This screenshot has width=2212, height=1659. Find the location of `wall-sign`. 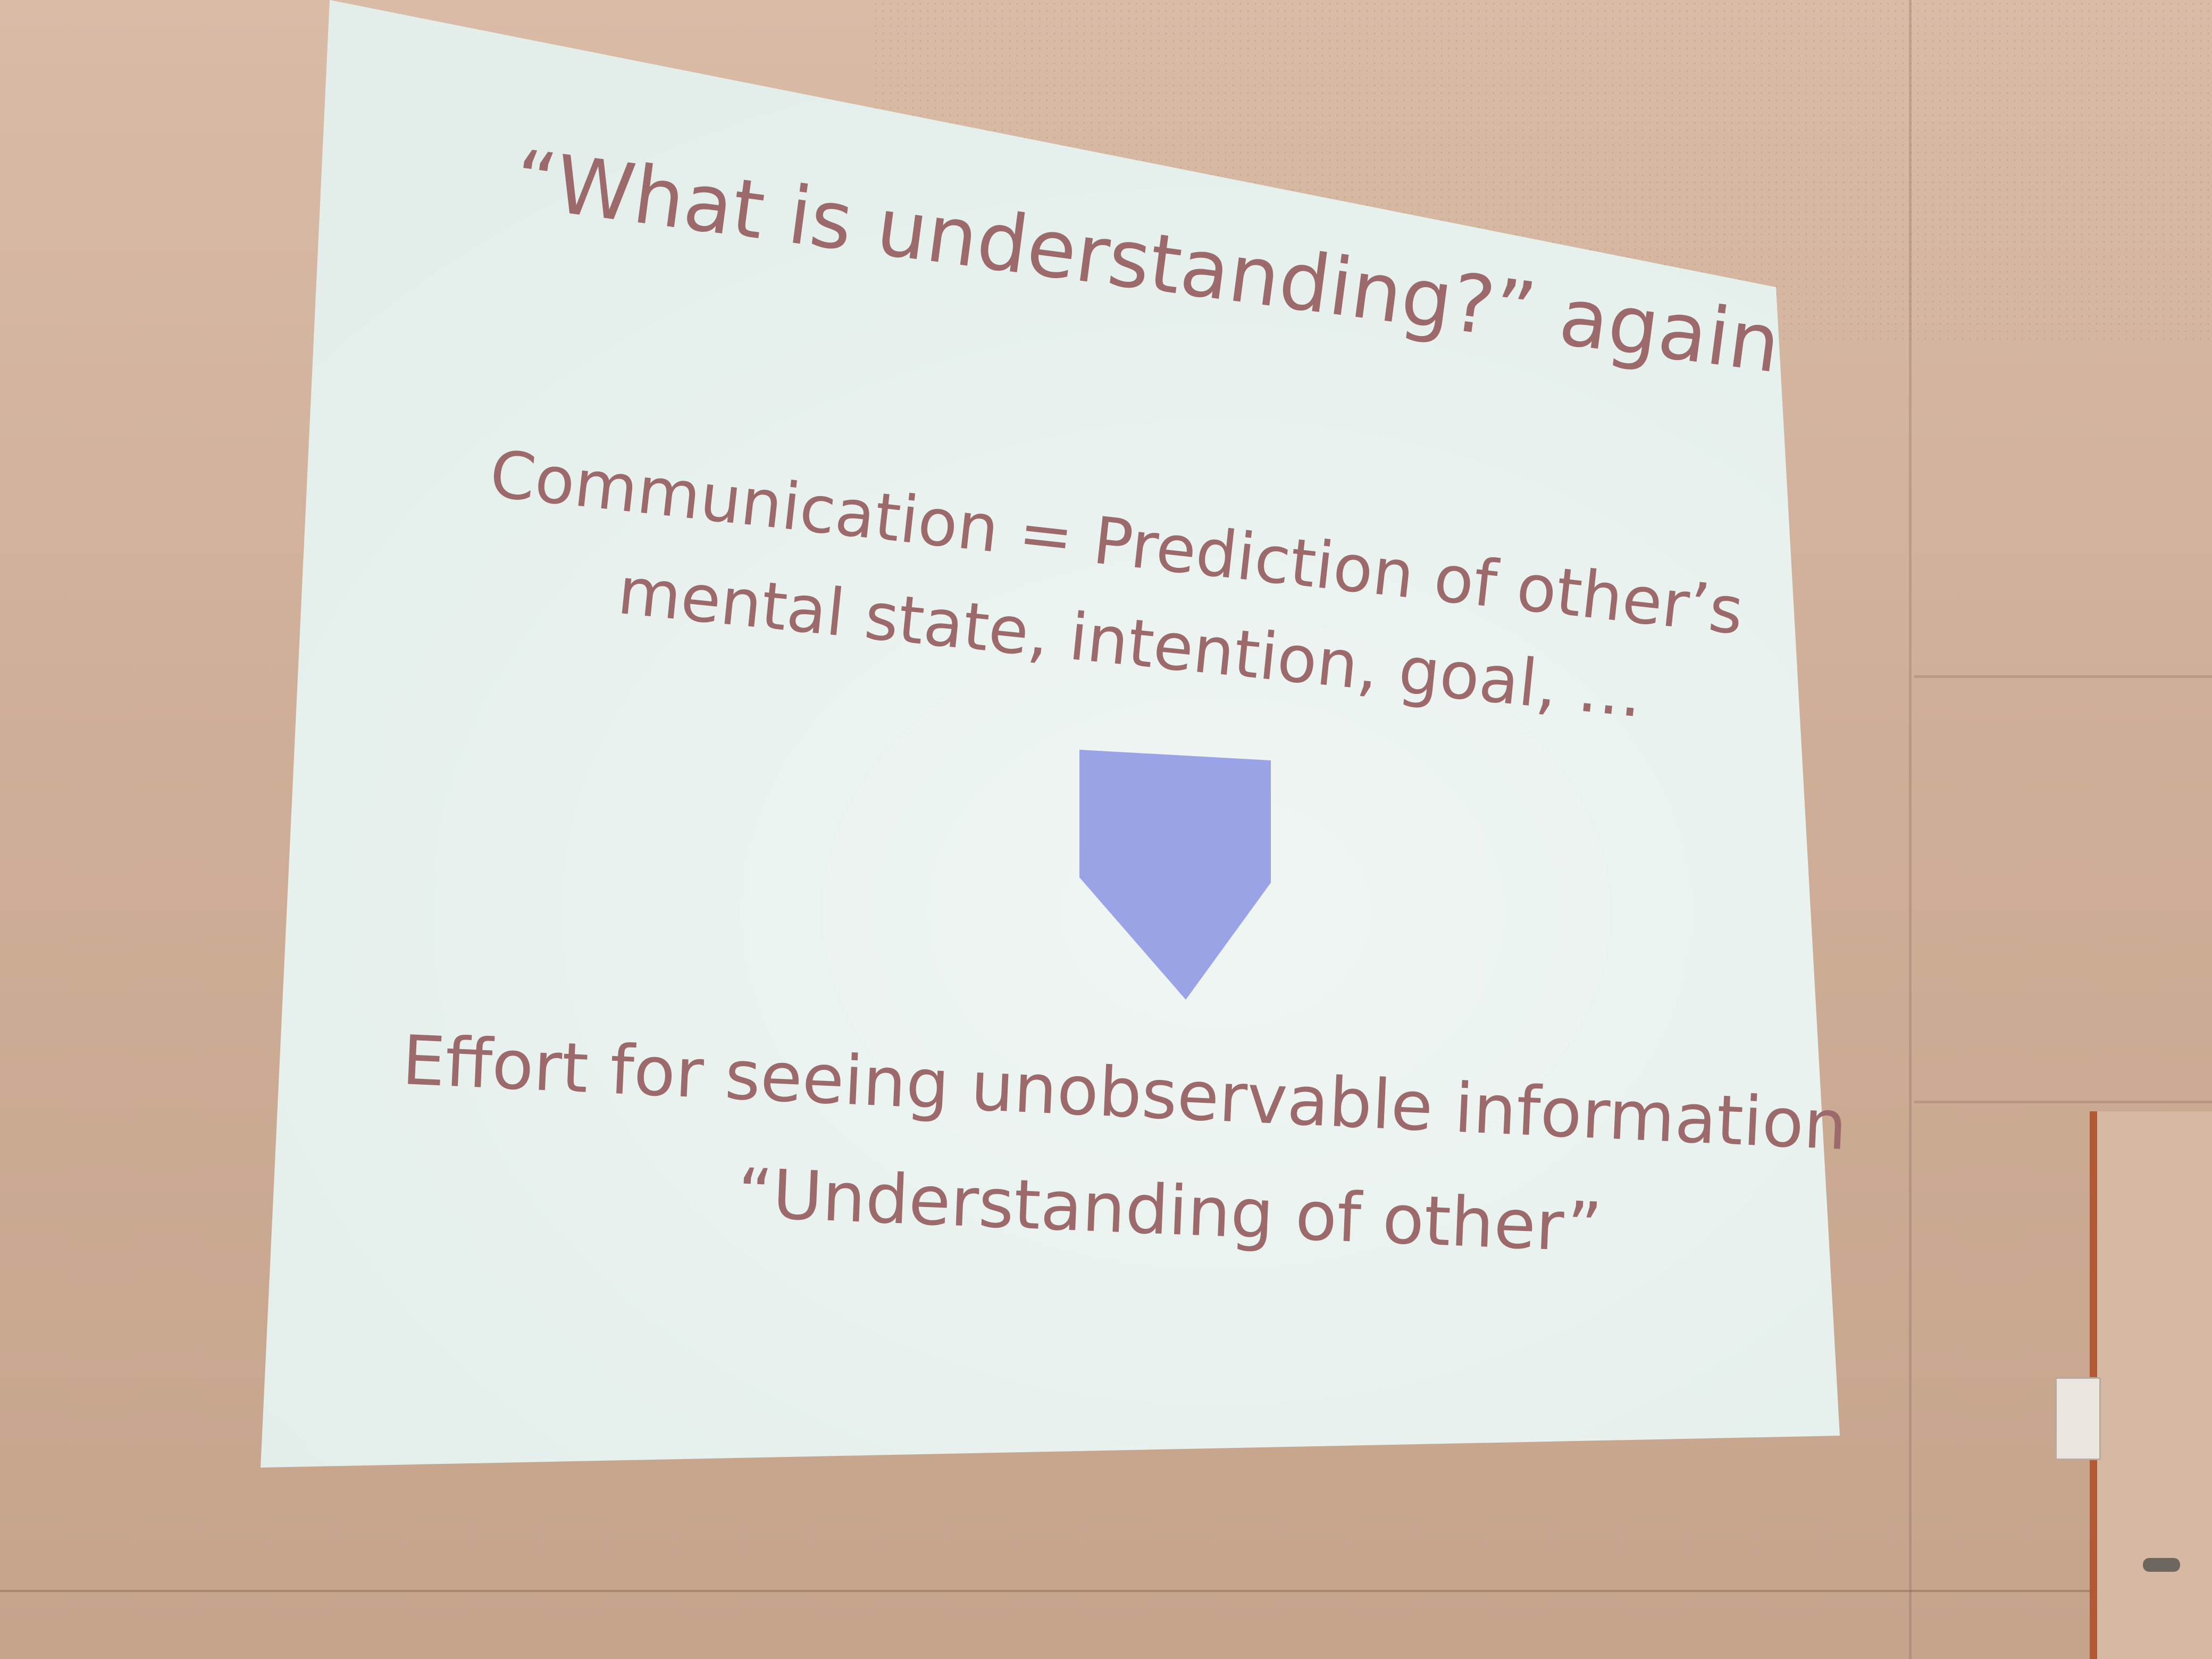

wall-sign is located at coordinates (2078, 1418).